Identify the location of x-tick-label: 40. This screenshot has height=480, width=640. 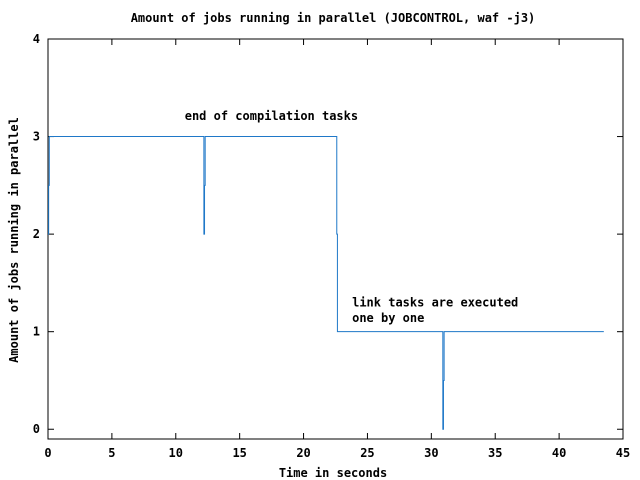
(559, 453).